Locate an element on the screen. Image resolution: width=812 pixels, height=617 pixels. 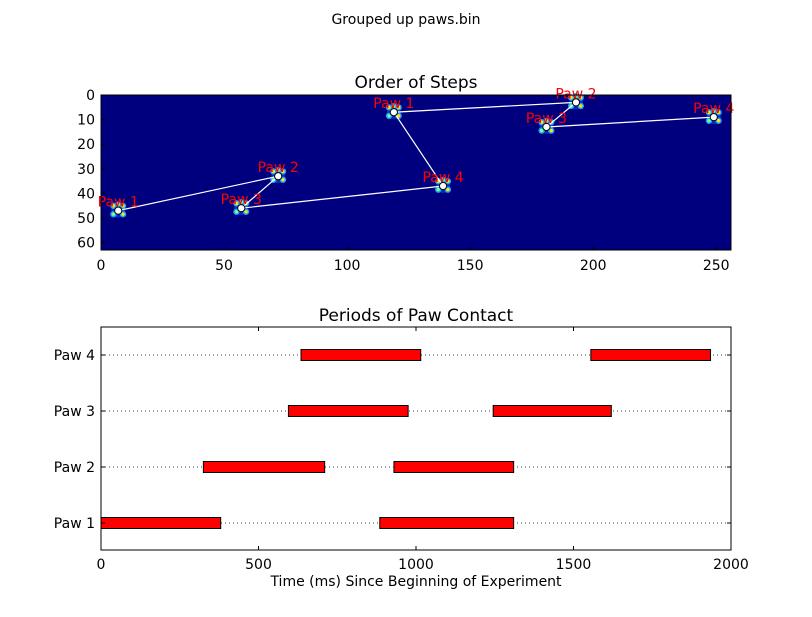
heatmap-y-tick-label: 40 is located at coordinates (86, 194).